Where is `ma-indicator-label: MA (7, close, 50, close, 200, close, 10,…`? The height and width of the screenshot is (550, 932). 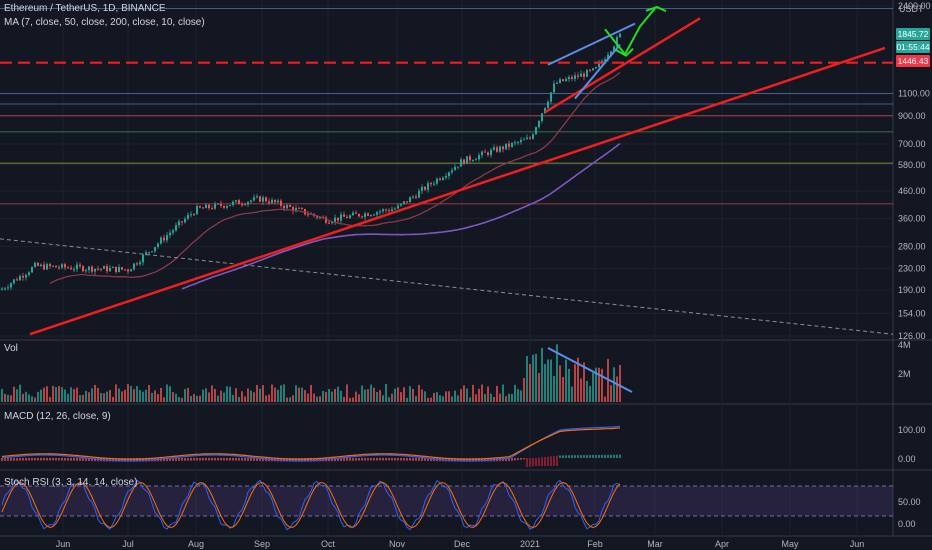
ma-indicator-label: MA (7, close, 50, close, 200, close, 10,… is located at coordinates (104, 22).